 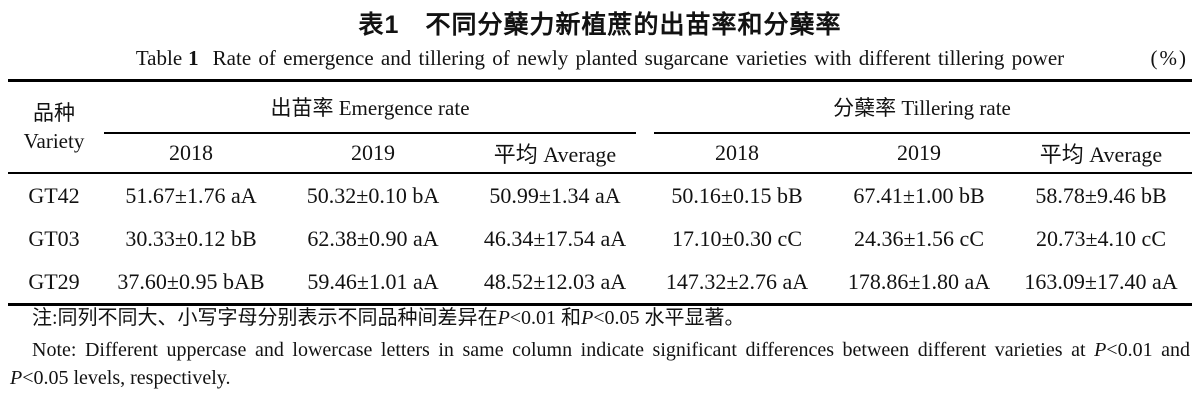 I want to click on variety-cell: GT03, so click(x=54, y=238).